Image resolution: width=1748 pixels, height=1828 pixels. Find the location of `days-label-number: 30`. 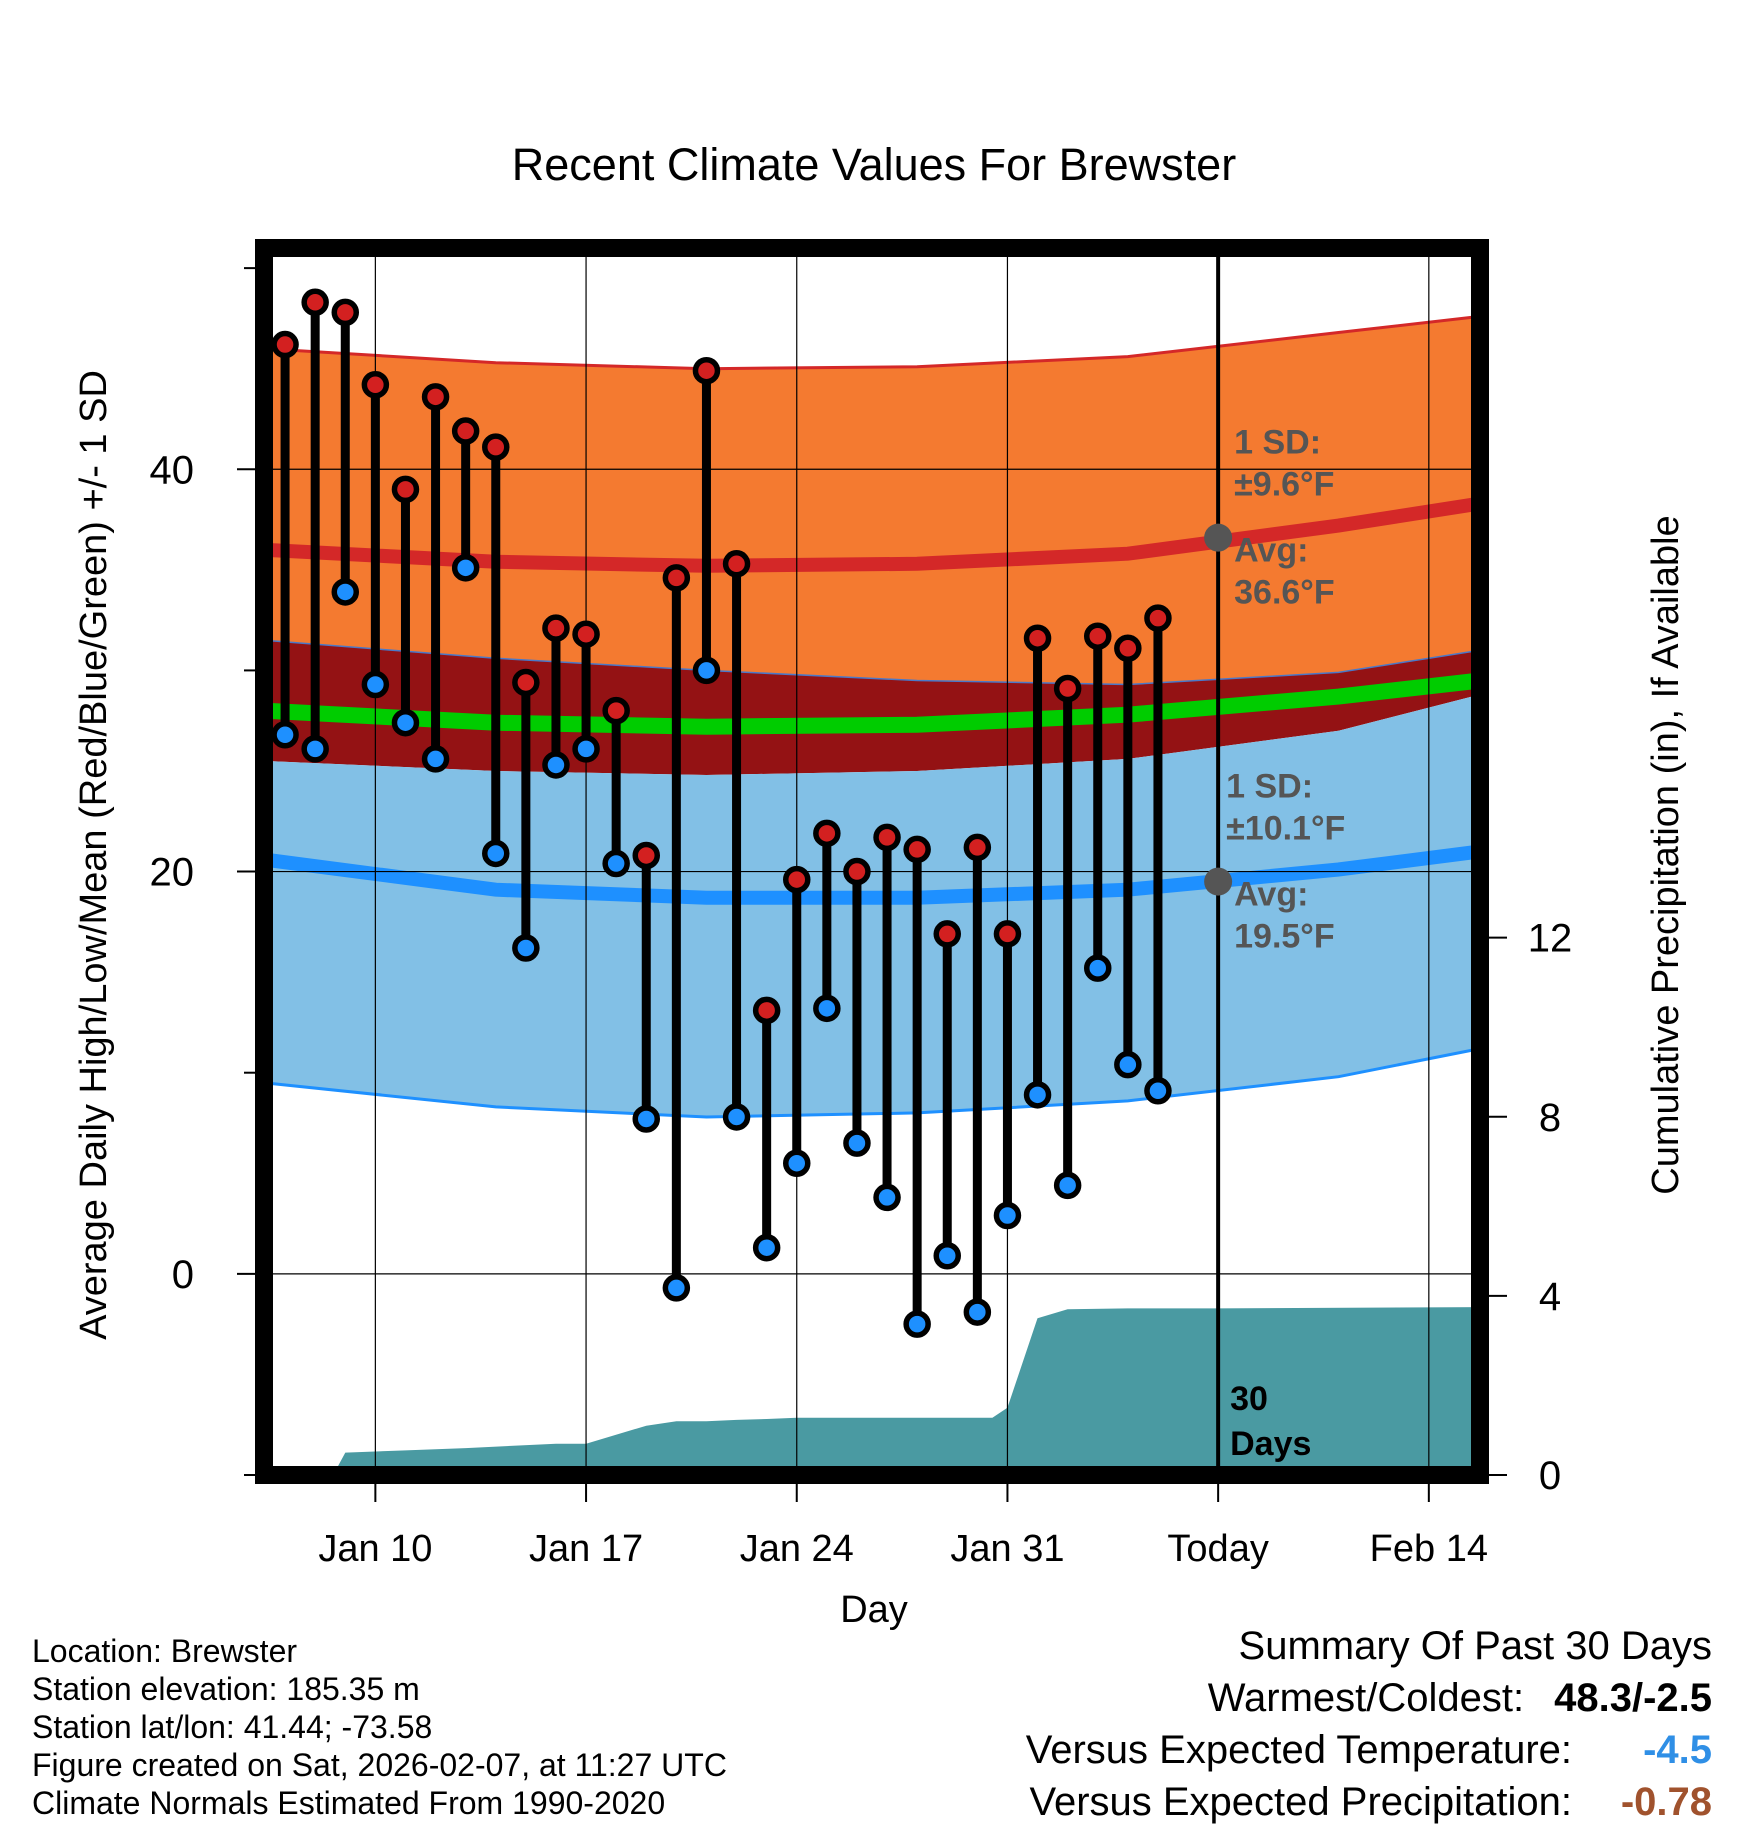

days-label-number: 30 is located at coordinates (1249, 1399).